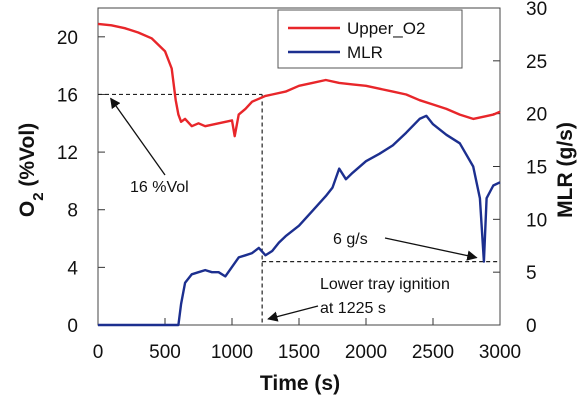 This screenshot has height=405, width=580. Describe the element at coordinates (98, 352) in the screenshot. I see `x-tick-label: 0` at that location.